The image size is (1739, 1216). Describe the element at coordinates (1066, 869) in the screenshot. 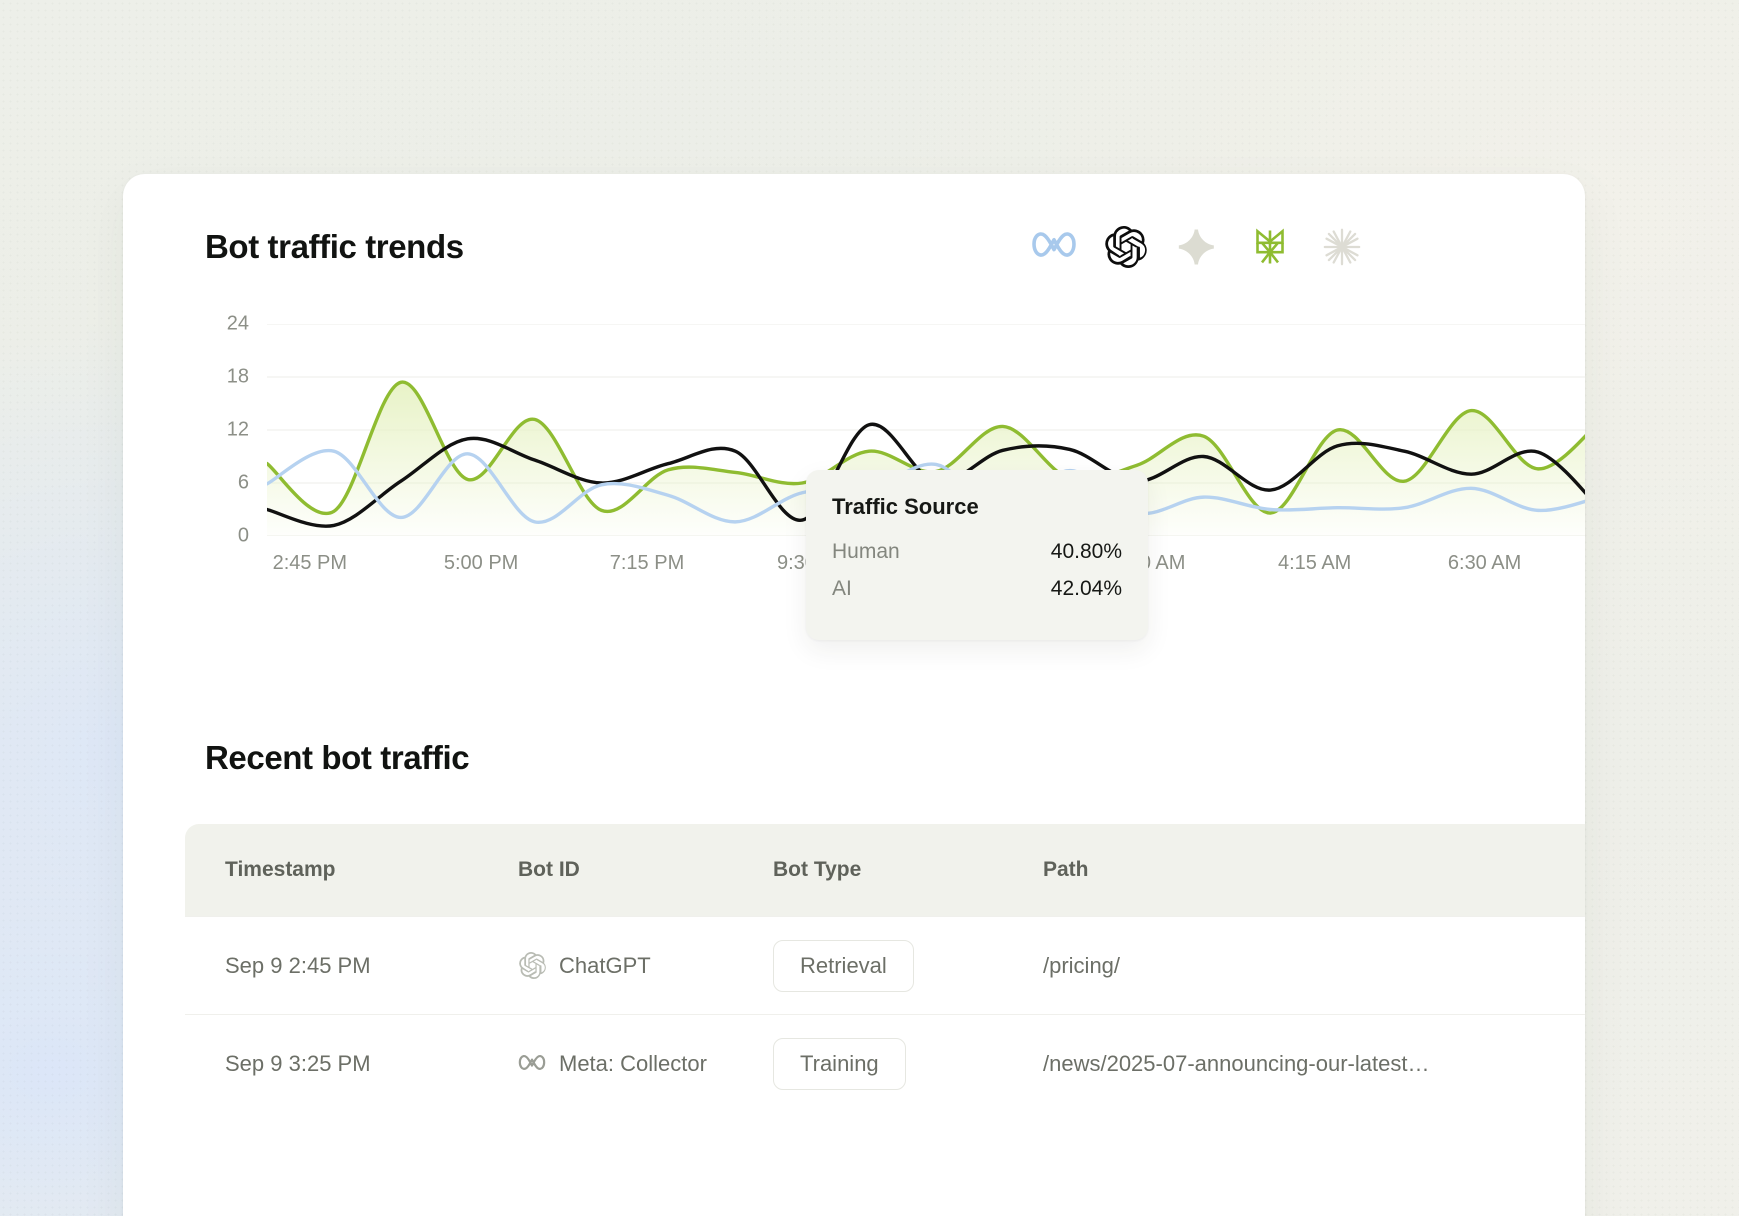

I see `column-header-path: Path` at that location.